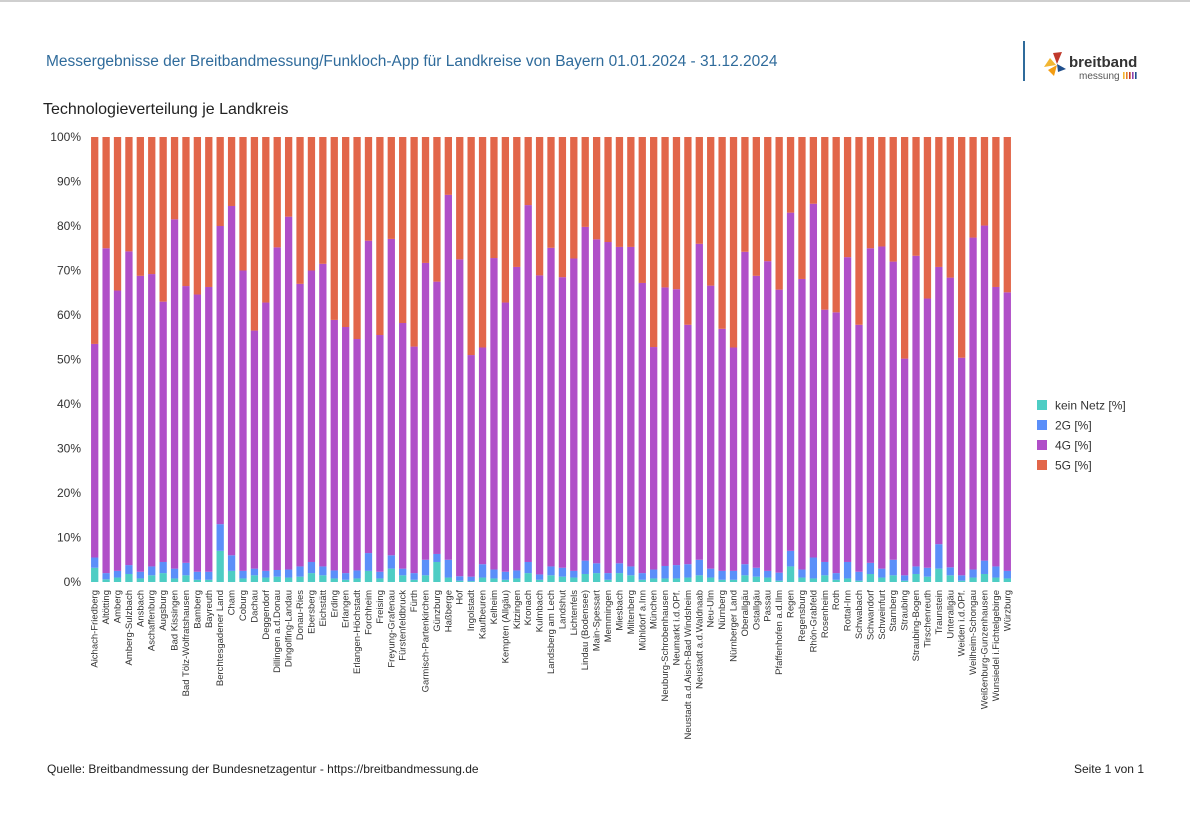  Describe the element at coordinates (209, 575) in the screenshot. I see `bar-2g-bayreuth` at that location.